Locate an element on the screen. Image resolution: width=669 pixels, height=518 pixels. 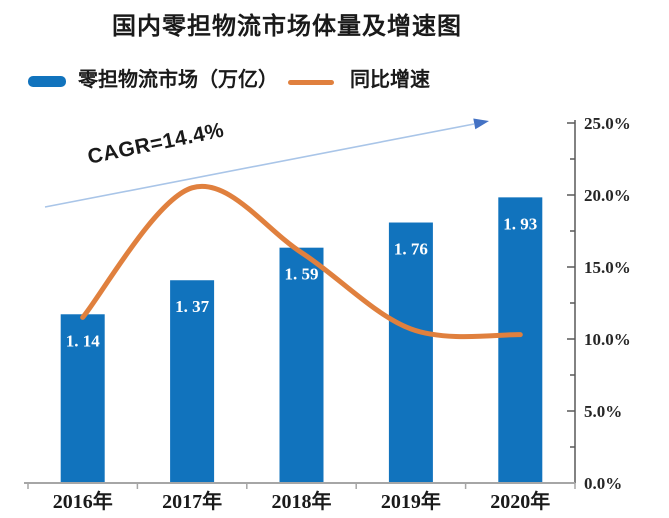
bar-2018年 is located at coordinates (301, 365).